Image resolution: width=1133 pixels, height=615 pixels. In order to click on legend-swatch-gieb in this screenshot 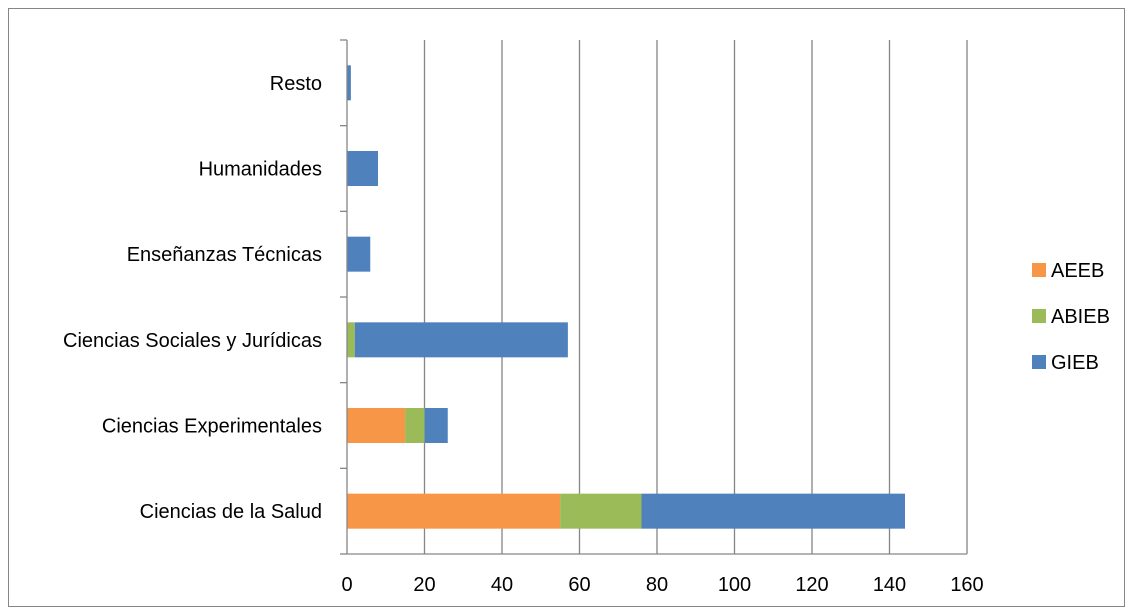, I will do `click(1039, 362)`.